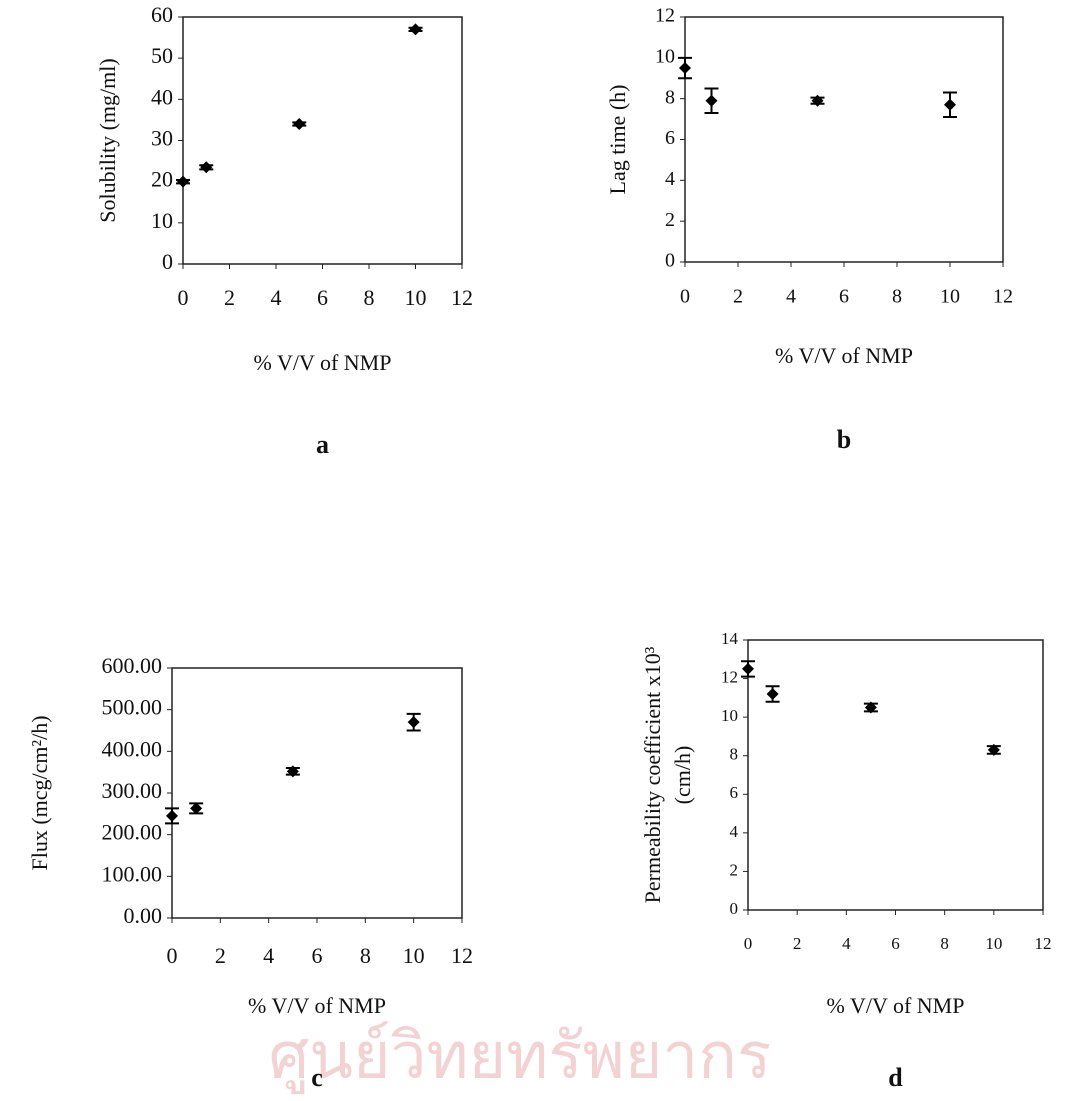 The image size is (1066, 1101). I want to click on watermark: ศูนย์วิทยทรัพยากร, so click(520, 1057).